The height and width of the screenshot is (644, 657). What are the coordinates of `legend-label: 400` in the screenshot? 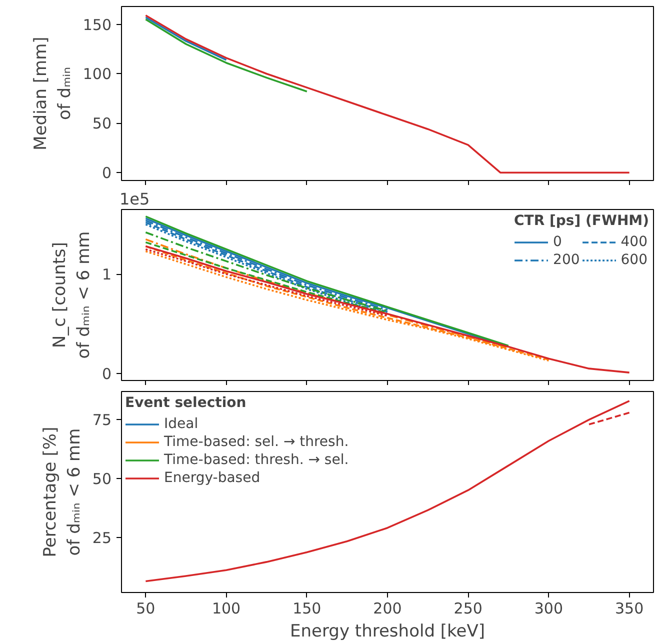 It's located at (634, 242).